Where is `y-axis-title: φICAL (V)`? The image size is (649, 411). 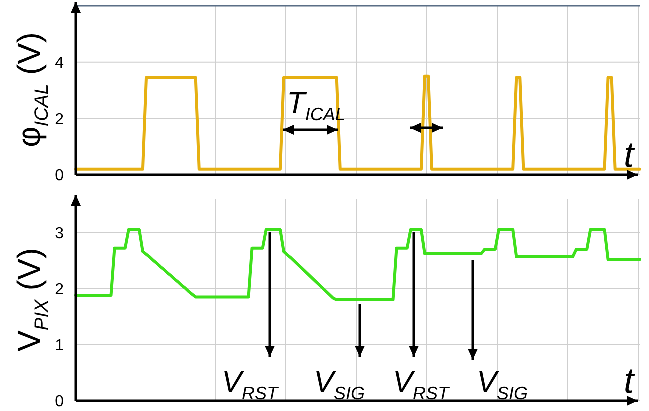
y-axis-title: φICAL (V) is located at coordinates (32, 90).